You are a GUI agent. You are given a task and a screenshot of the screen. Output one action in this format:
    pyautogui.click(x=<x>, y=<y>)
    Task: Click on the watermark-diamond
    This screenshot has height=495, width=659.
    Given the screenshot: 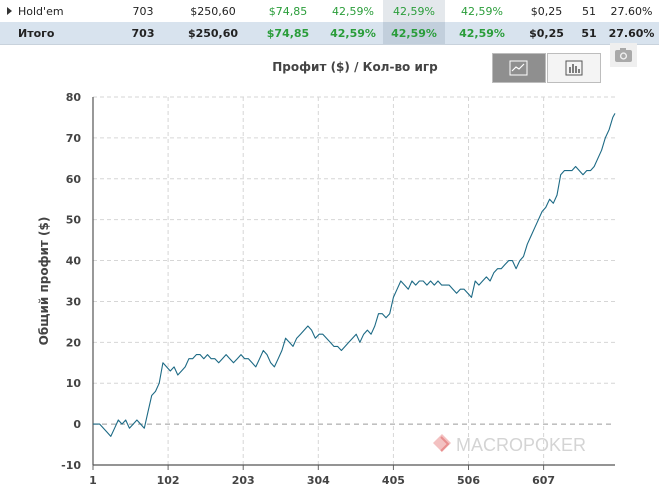 What is the action you would take?
    pyautogui.click(x=442, y=443)
    